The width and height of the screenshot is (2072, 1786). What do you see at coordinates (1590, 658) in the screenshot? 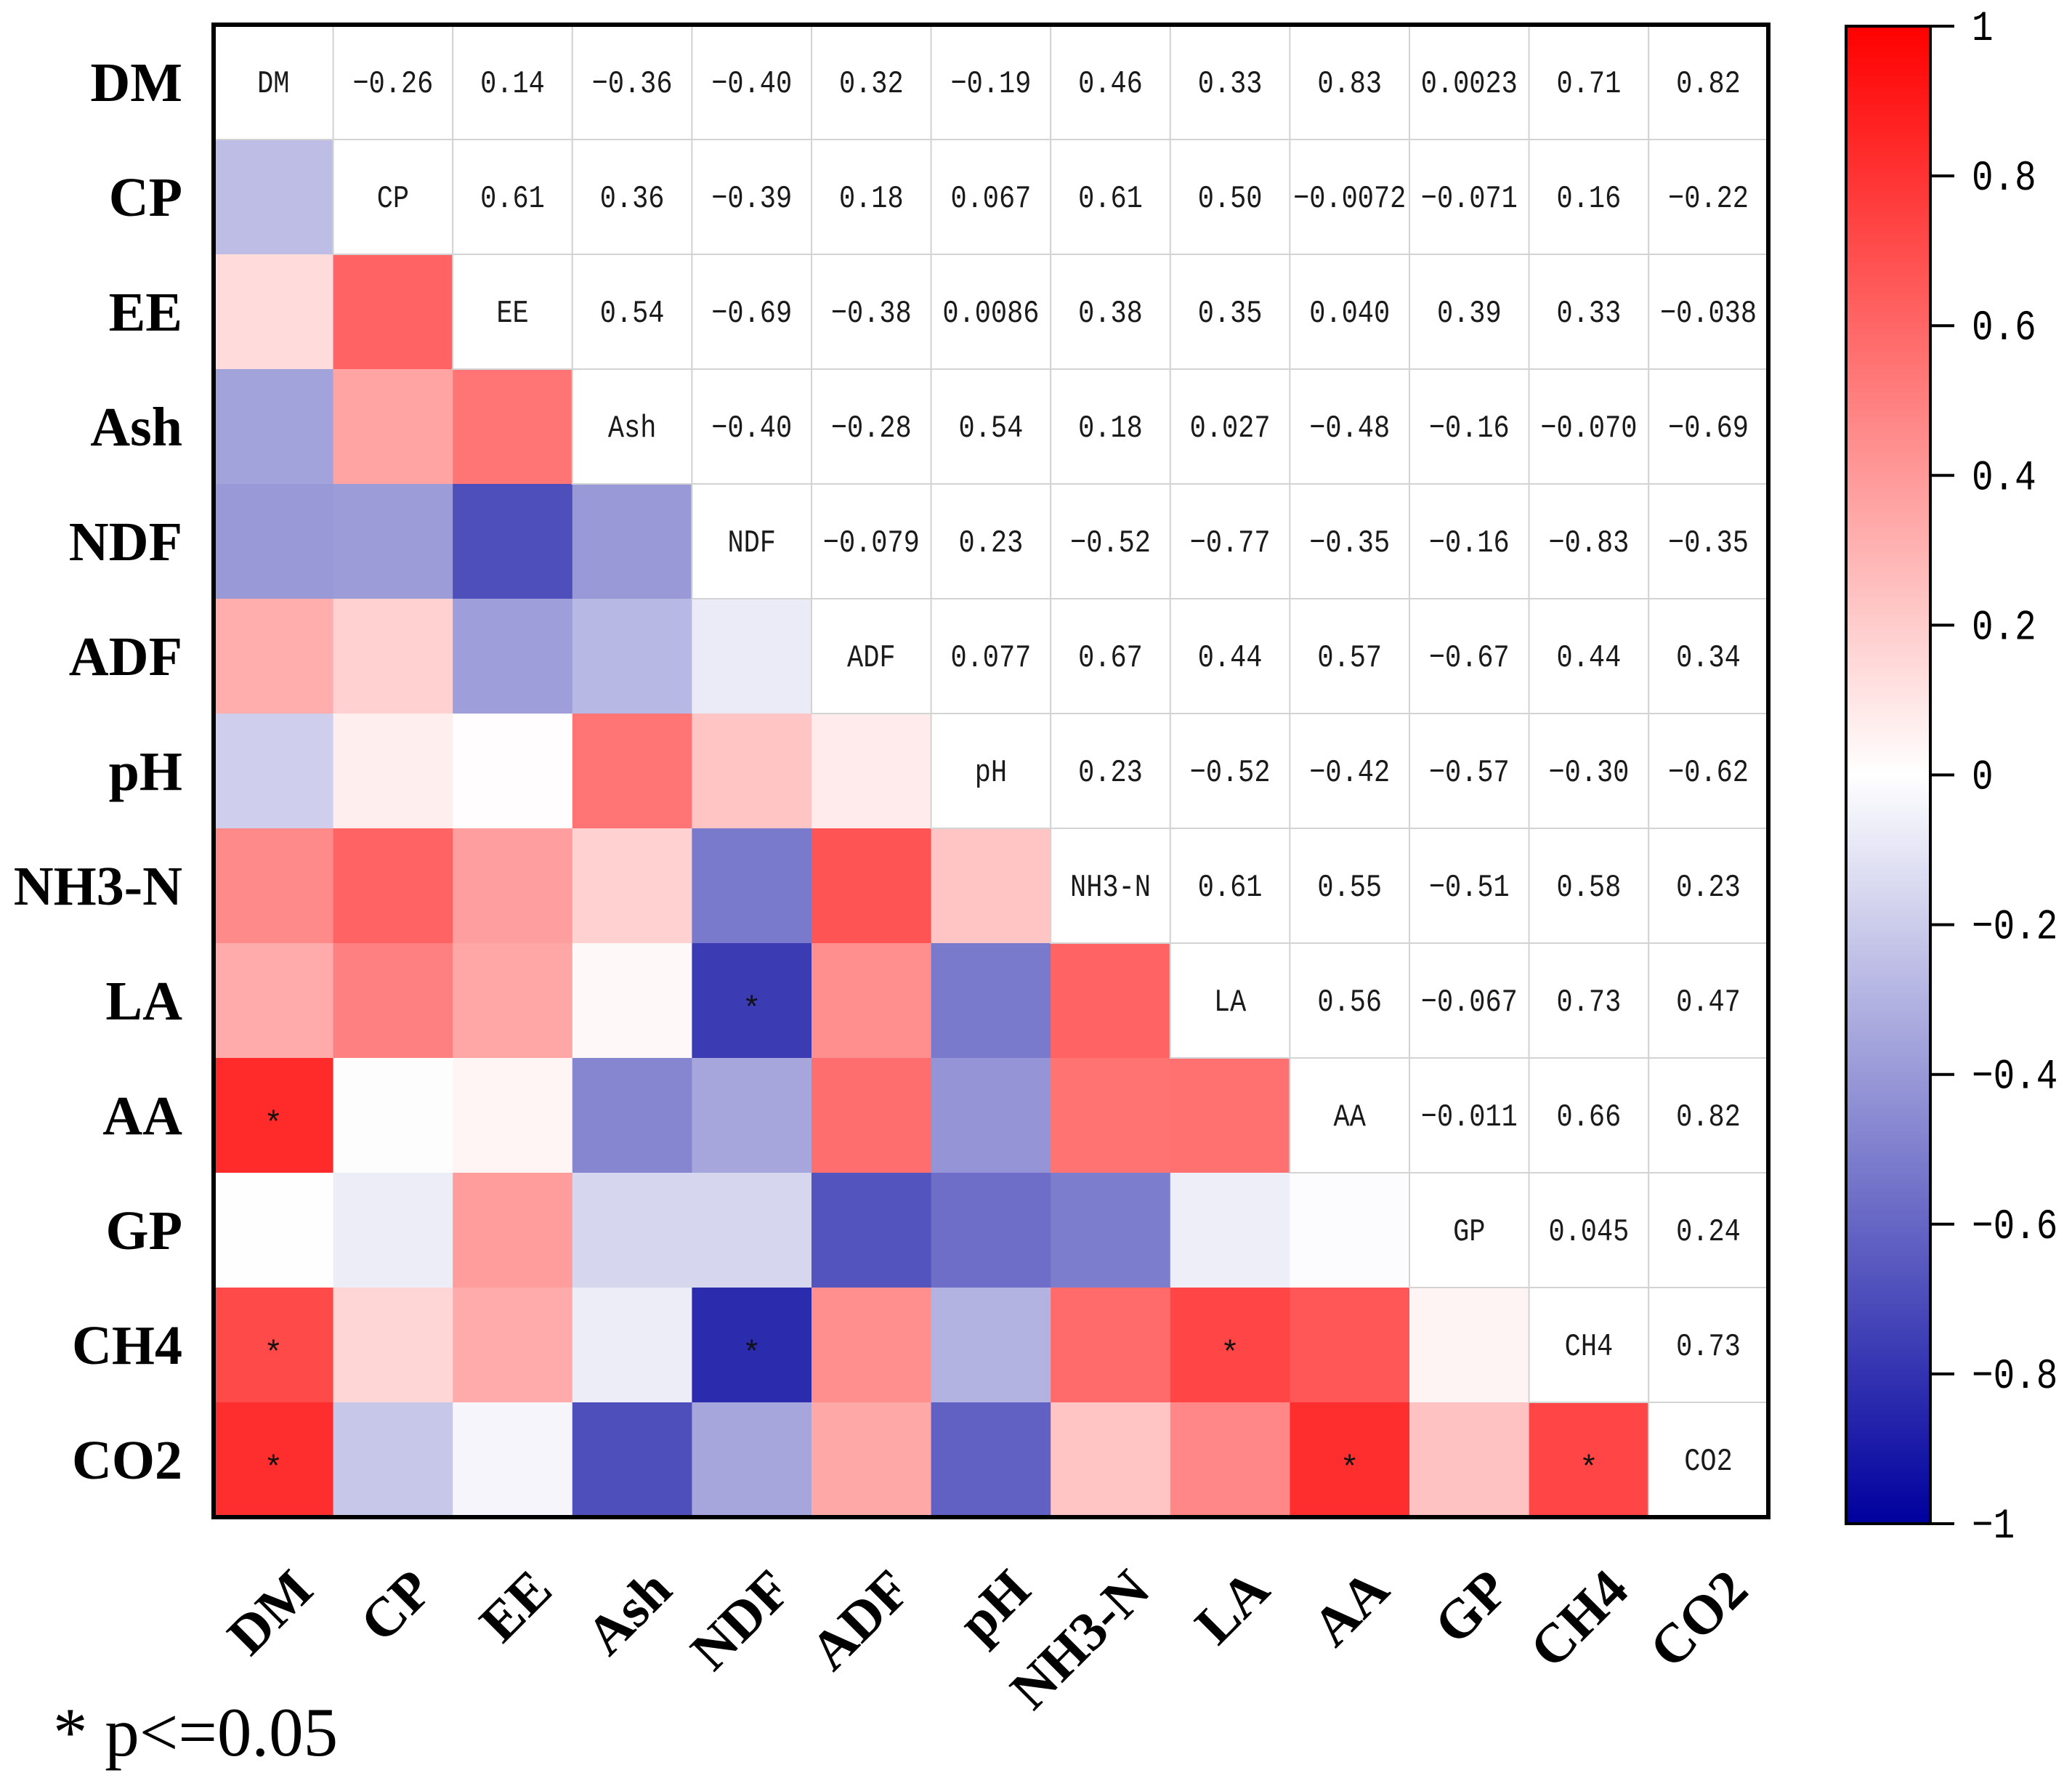
I see `cell-value-label: 0.44` at bounding box center [1590, 658].